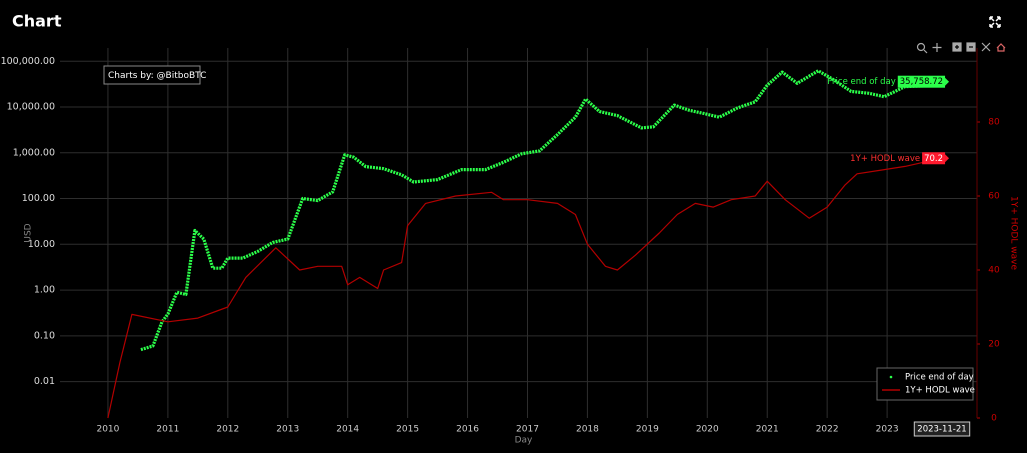 Image resolution: width=1027 pixels, height=453 pixels. What do you see at coordinates (940, 391) in the screenshot?
I see `legend-label: 1Y+ HODL wave` at bounding box center [940, 391].